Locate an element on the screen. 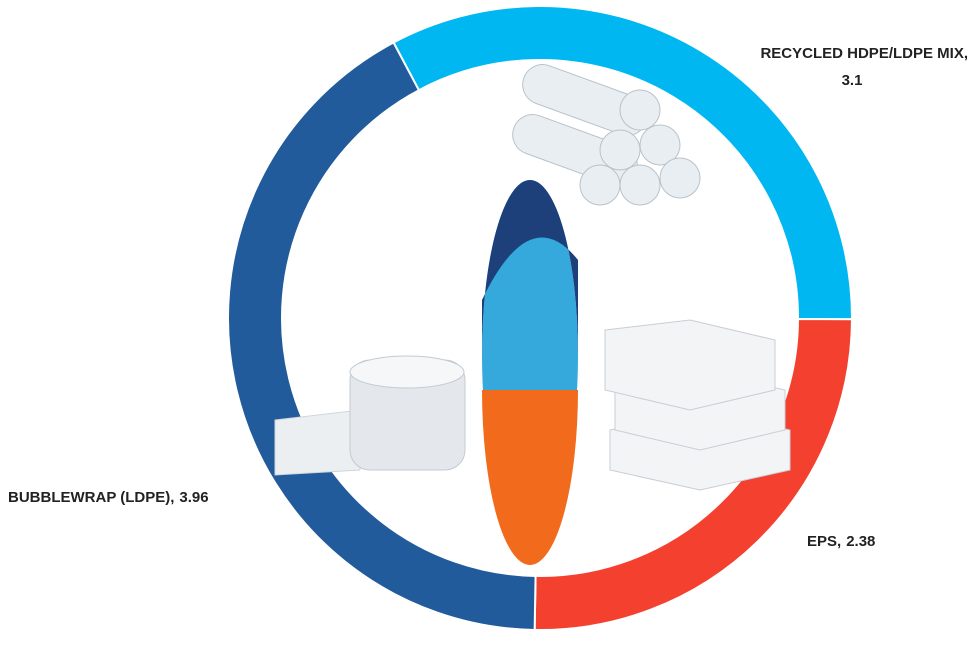 This screenshot has width=977, height=650. slice-label: RECYCLED HDPE/LDPE MIX, 3.1 is located at coordinates (864, 67).